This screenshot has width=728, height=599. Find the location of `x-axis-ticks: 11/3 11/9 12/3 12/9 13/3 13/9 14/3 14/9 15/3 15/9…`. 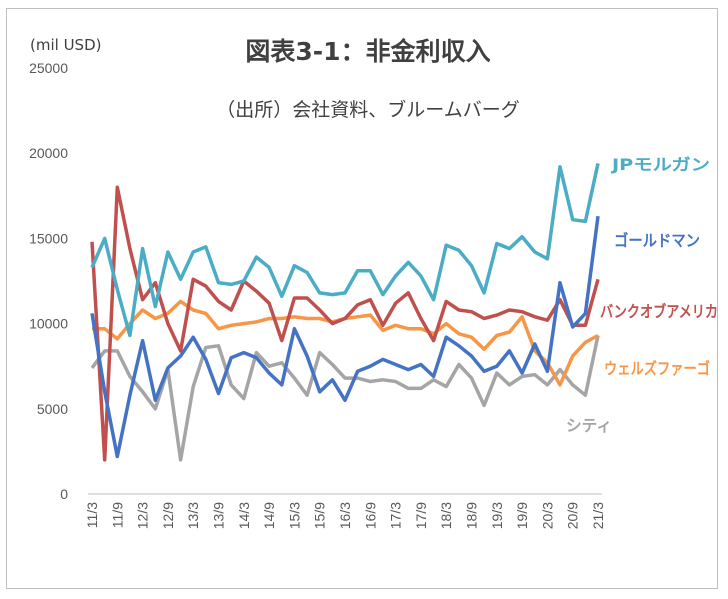

x-axis-ticks: 11/3 11/9 12/3 12/9 13/3 13/9 14/3 14/9 15/3 15/9… is located at coordinates (345, 515).